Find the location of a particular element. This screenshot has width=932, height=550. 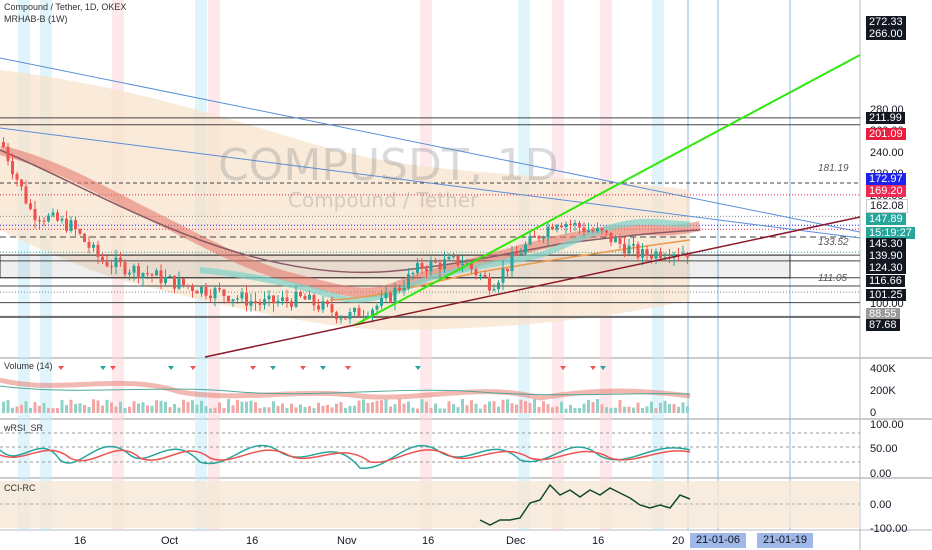

price-label: 145.30 is located at coordinates (886, 244).